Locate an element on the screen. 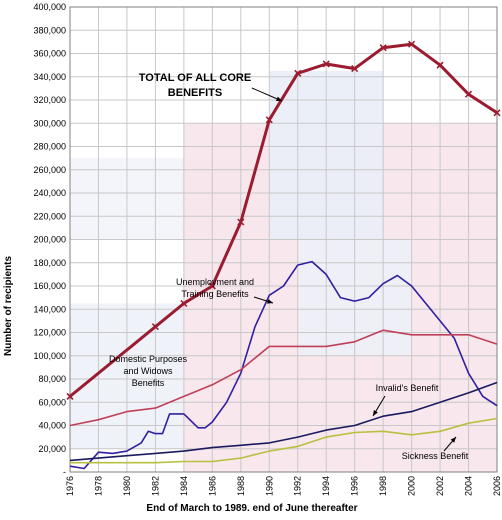  total-series-label: TOTAL OF ALL CORE BENEFITS is located at coordinates (195, 85).